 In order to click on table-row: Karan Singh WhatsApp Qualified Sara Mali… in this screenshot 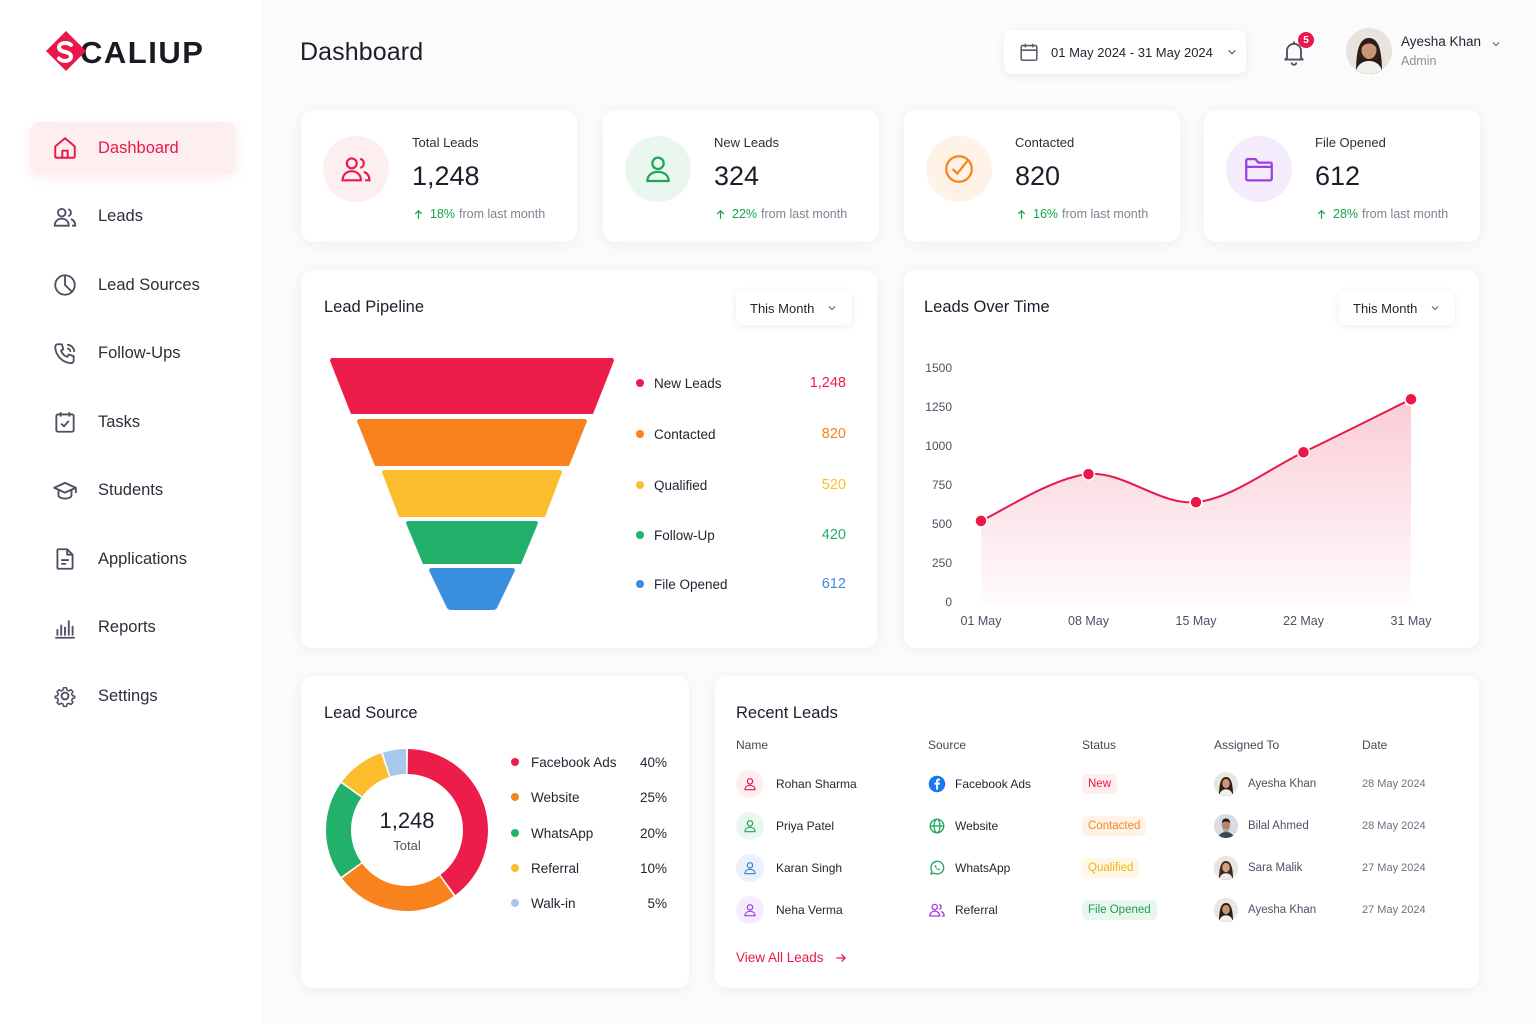, I will do `click(1095, 868)`.